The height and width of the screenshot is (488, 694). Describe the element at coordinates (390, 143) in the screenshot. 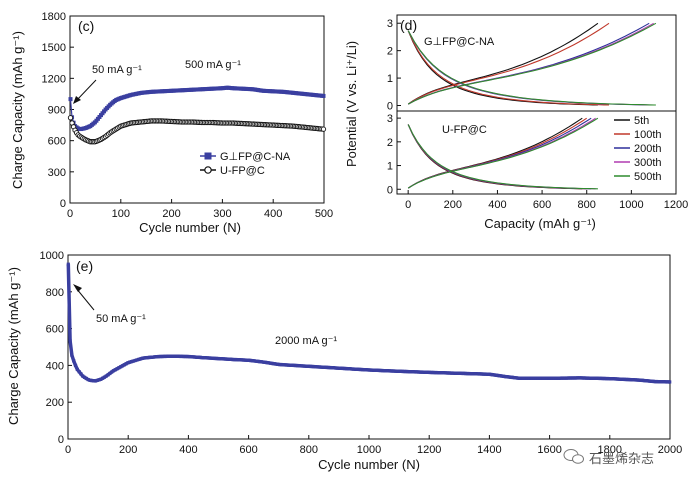

I see `panel-d-y-tick-label: 2` at that location.